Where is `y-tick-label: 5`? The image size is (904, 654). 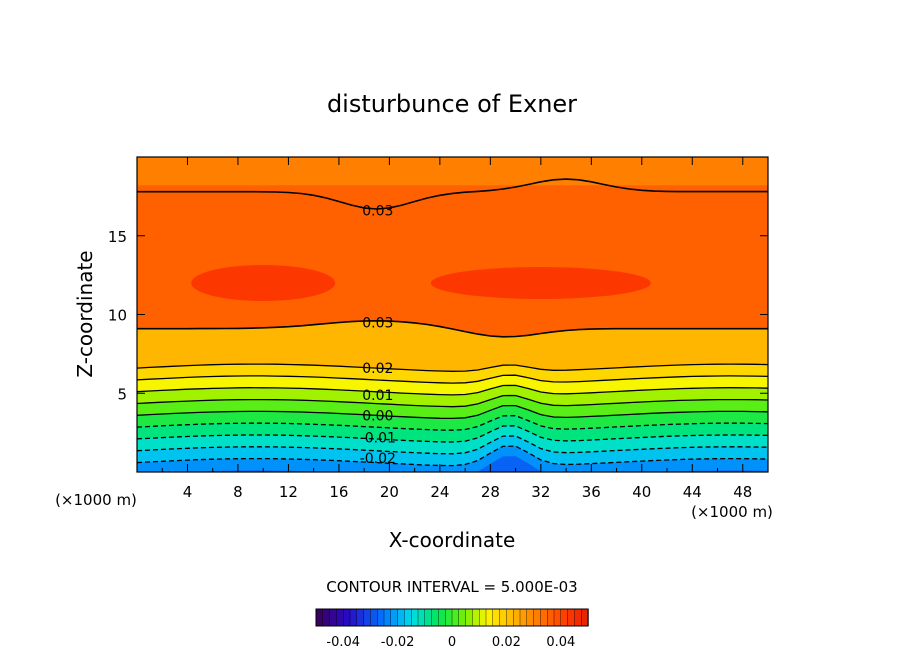
y-tick-label: 5 is located at coordinates (122, 394).